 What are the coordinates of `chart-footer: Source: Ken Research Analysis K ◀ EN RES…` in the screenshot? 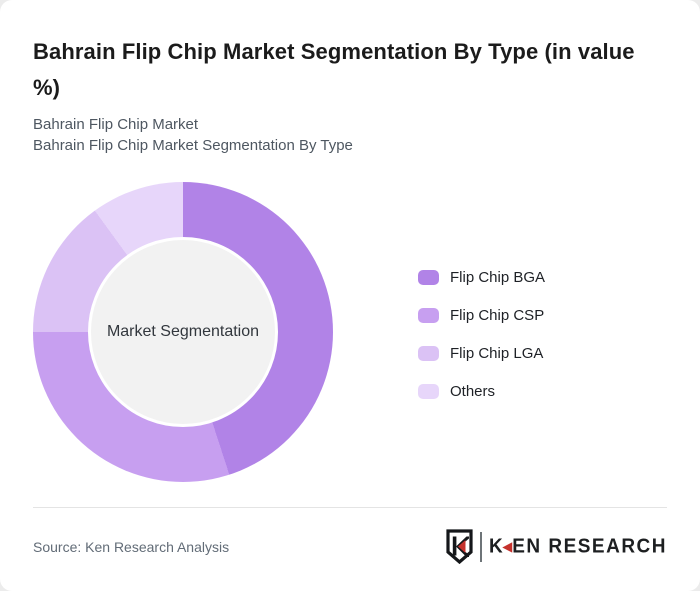 It's located at (350, 549).